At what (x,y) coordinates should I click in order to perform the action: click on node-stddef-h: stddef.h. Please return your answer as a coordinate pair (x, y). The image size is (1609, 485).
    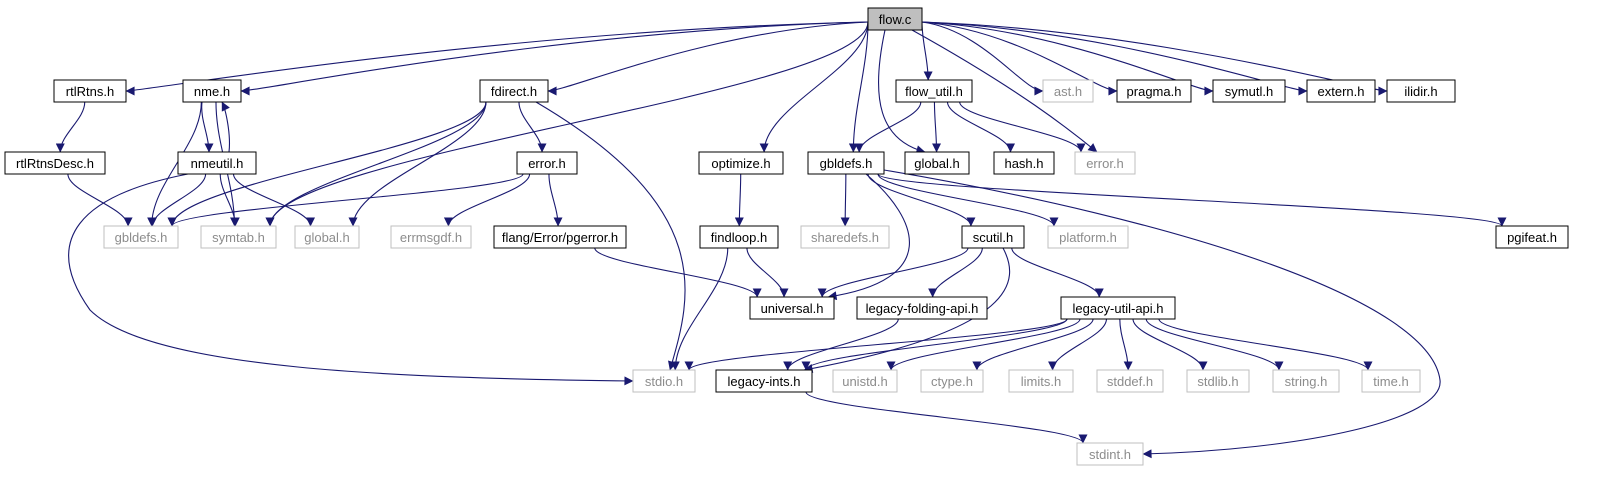
    Looking at the image, I should click on (1130, 381).